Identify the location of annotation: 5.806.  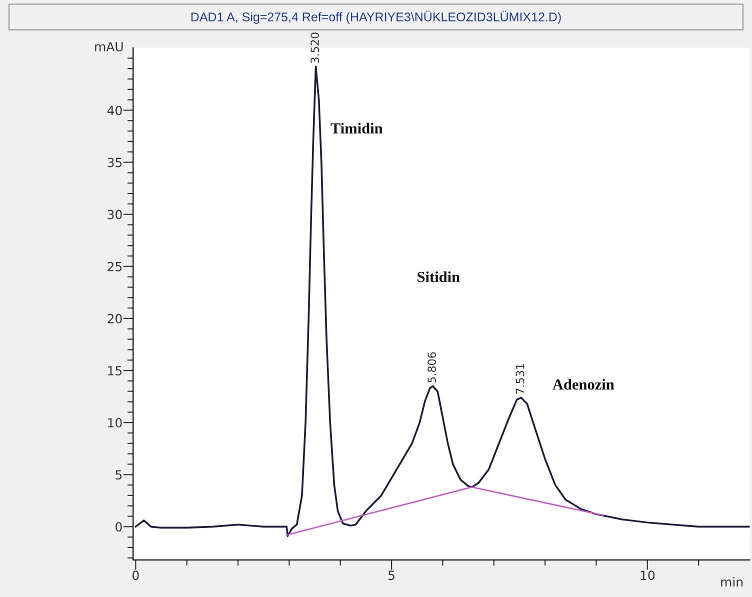
(432, 367).